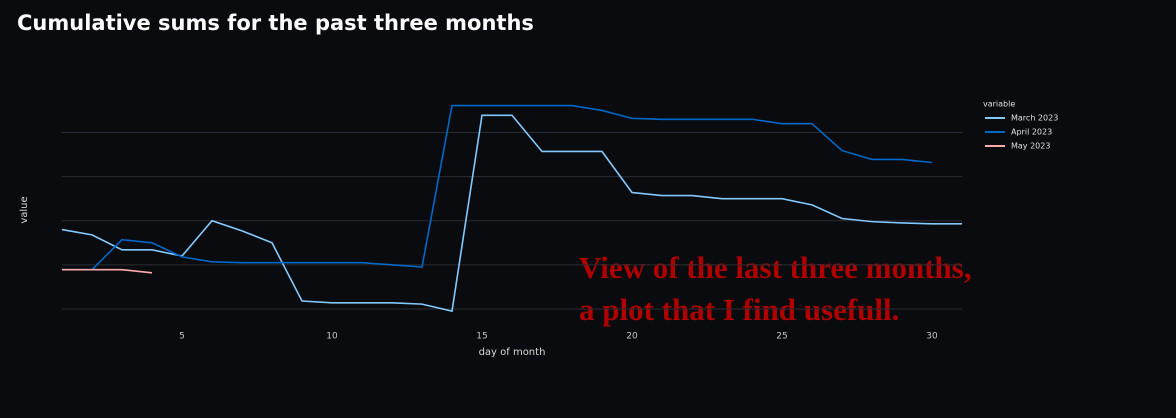  I want to click on legend-label: March 2023, so click(1034, 118).